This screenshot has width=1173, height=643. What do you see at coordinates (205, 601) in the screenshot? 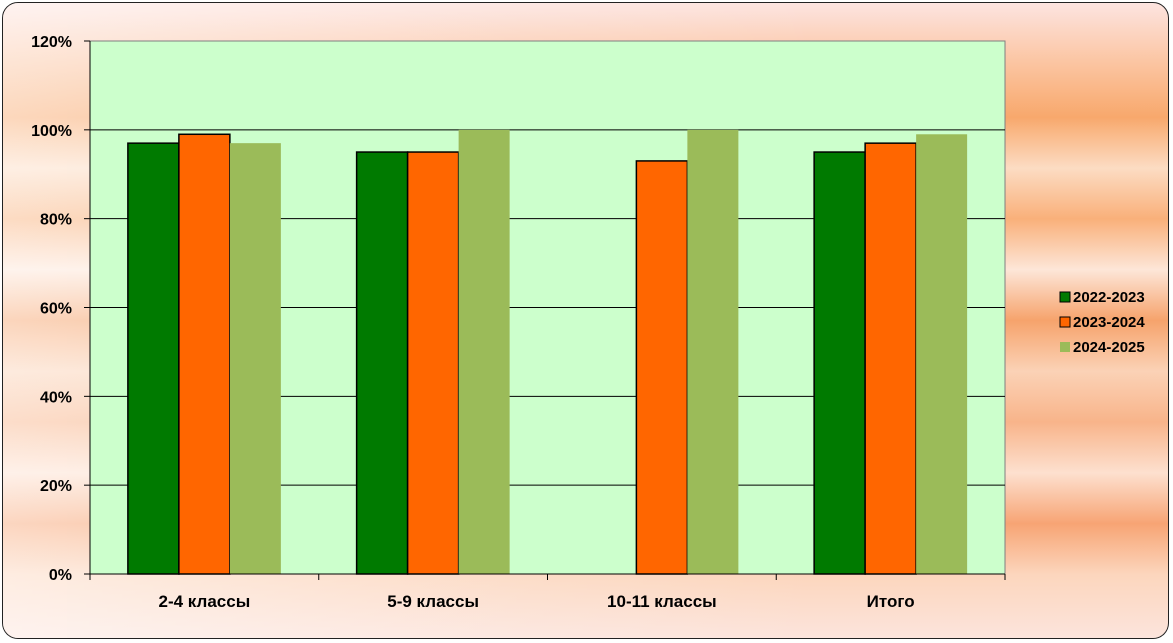
I see `x-category-label: 2-4 классы` at bounding box center [205, 601].